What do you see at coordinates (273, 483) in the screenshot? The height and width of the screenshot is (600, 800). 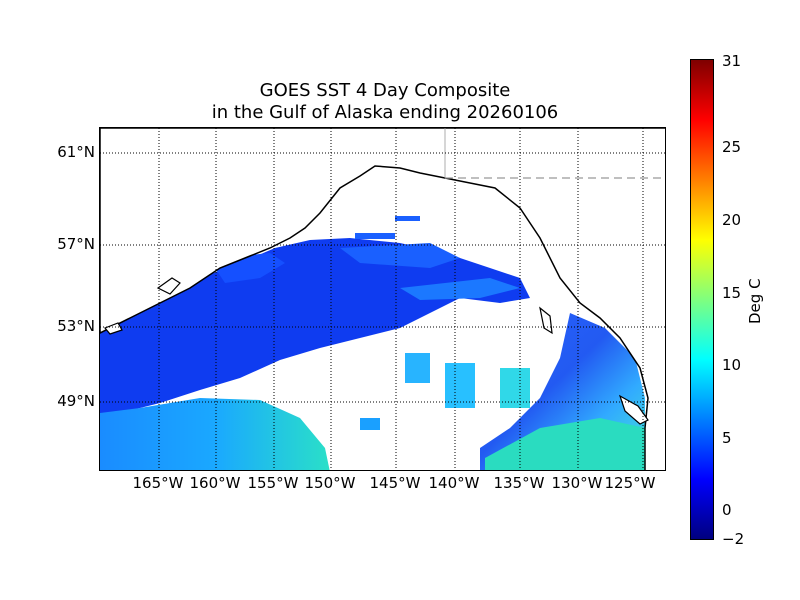 I see `lon-label-155: 155°W` at bounding box center [273, 483].